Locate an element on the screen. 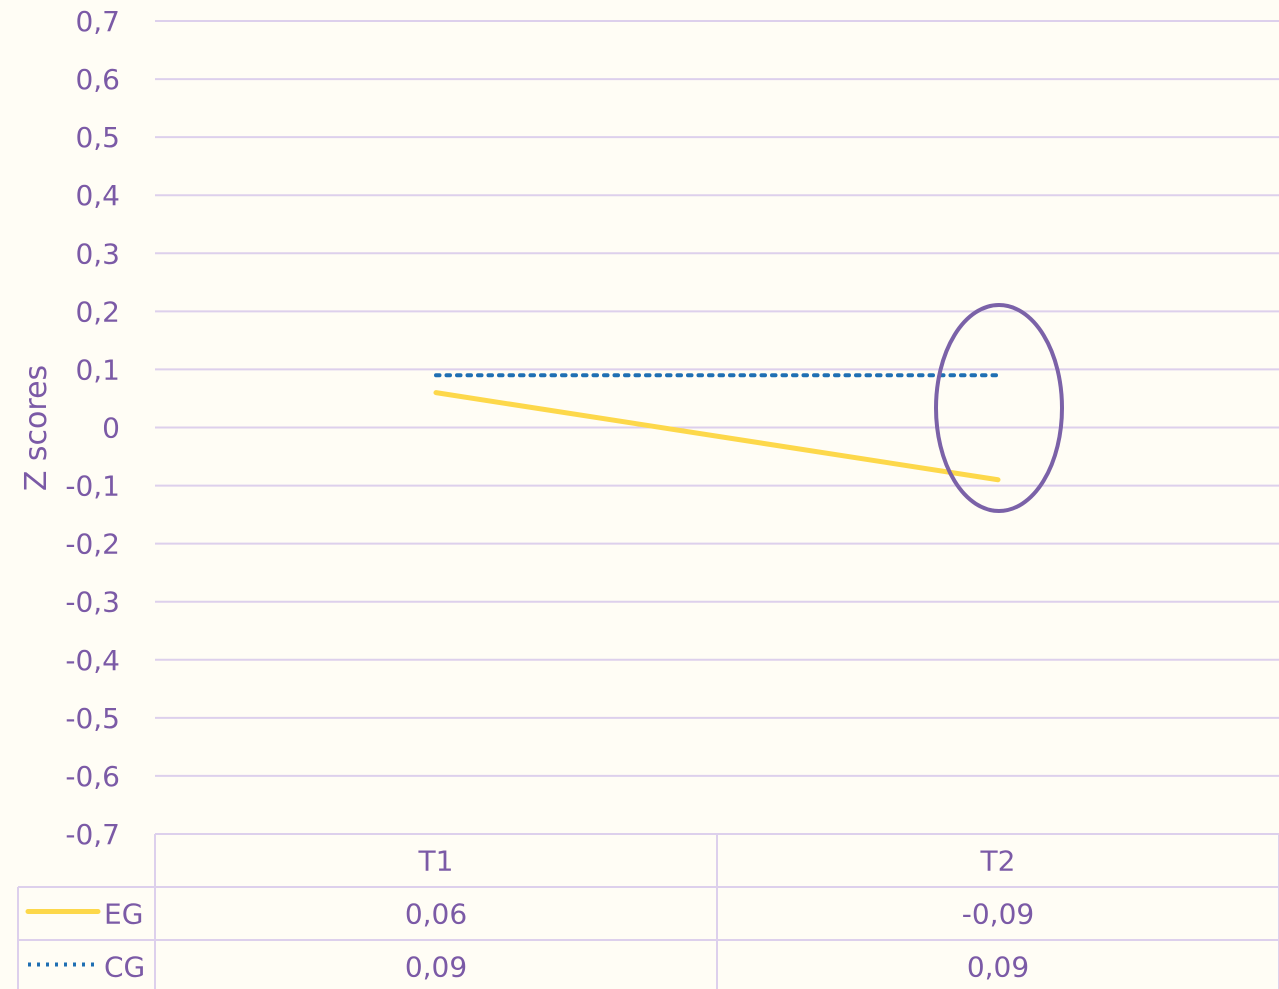  y-axis-title: Z scores is located at coordinates (36, 428).